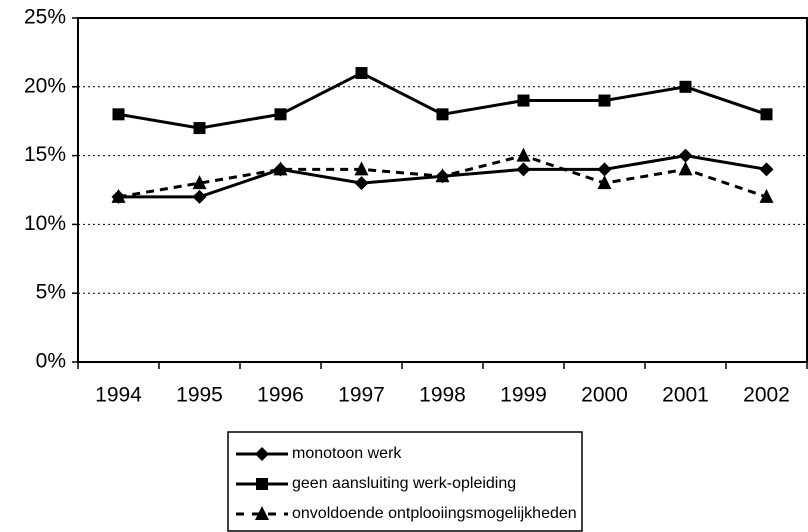  I want to click on y-tick-label: 20%, so click(45, 85).